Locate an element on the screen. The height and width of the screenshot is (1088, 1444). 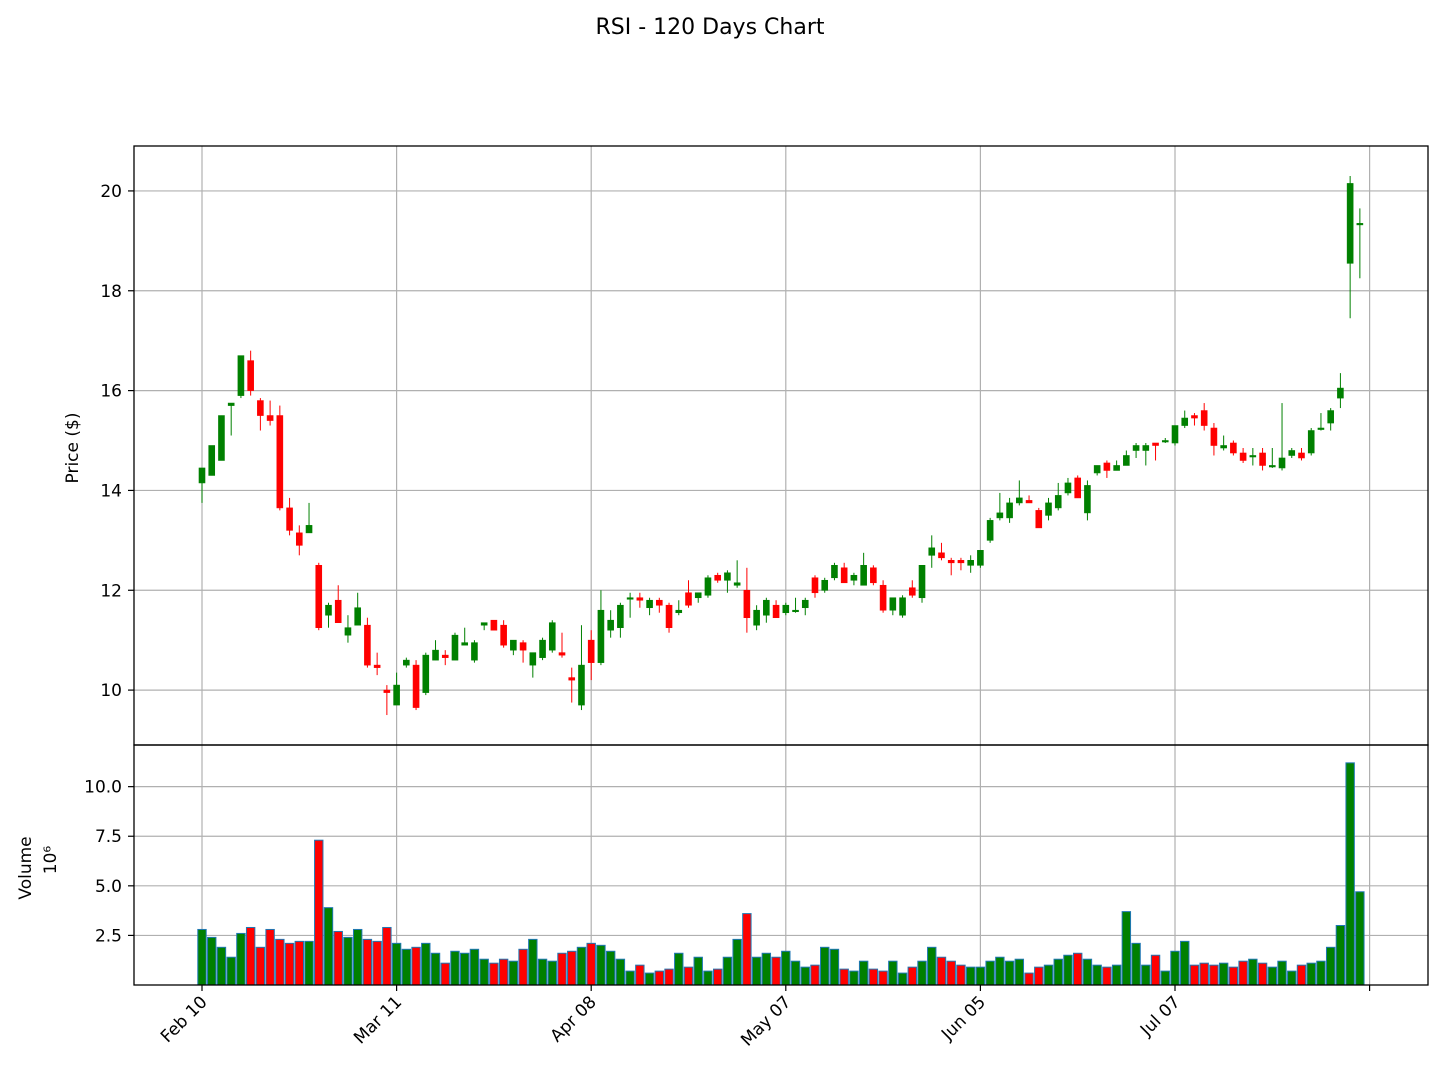
volume-y-tick-label: 7.5 is located at coordinates (108, 837).